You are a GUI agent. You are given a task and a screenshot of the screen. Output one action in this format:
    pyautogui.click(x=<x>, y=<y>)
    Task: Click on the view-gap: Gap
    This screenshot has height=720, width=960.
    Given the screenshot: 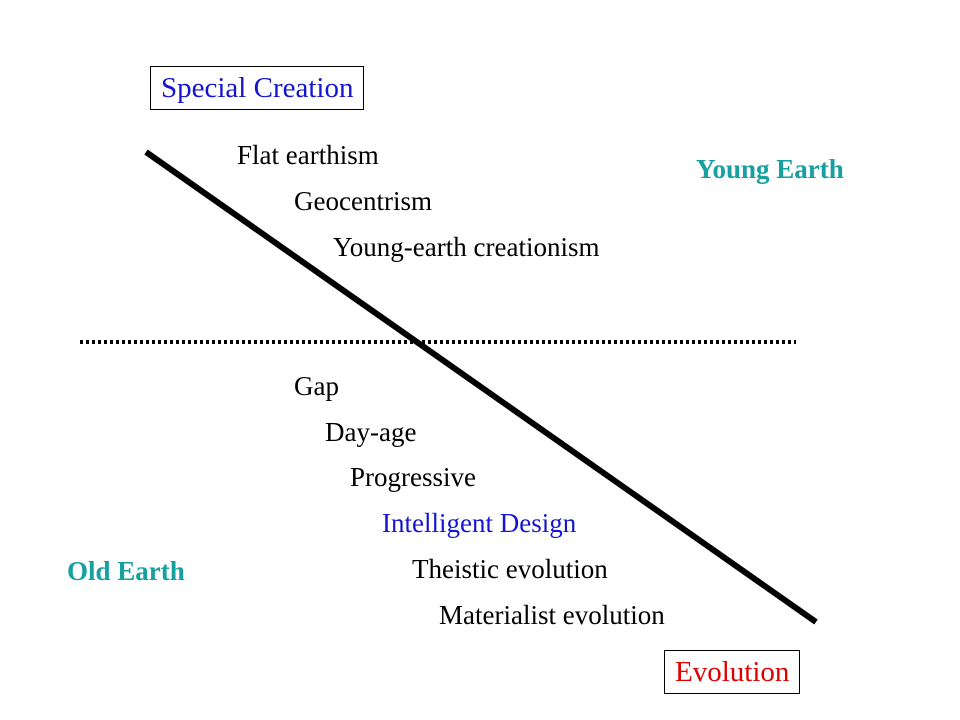 What is the action you would take?
    pyautogui.click(x=316, y=386)
    